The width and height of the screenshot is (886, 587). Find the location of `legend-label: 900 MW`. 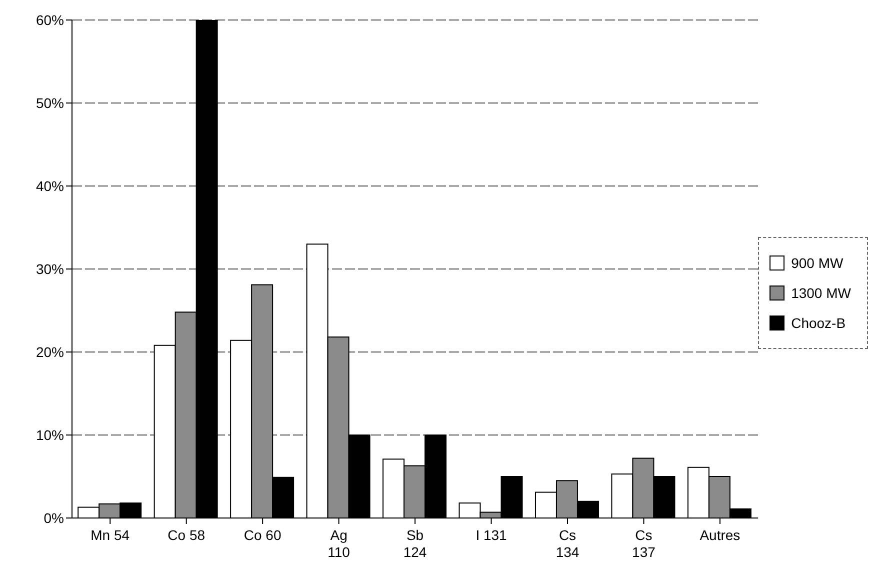

legend-label: 900 MW is located at coordinates (817, 263).